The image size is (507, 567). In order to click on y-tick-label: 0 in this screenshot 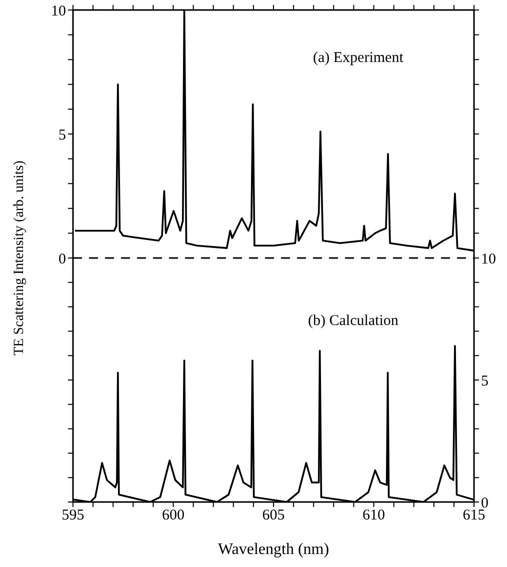, I will do `click(62, 259)`.